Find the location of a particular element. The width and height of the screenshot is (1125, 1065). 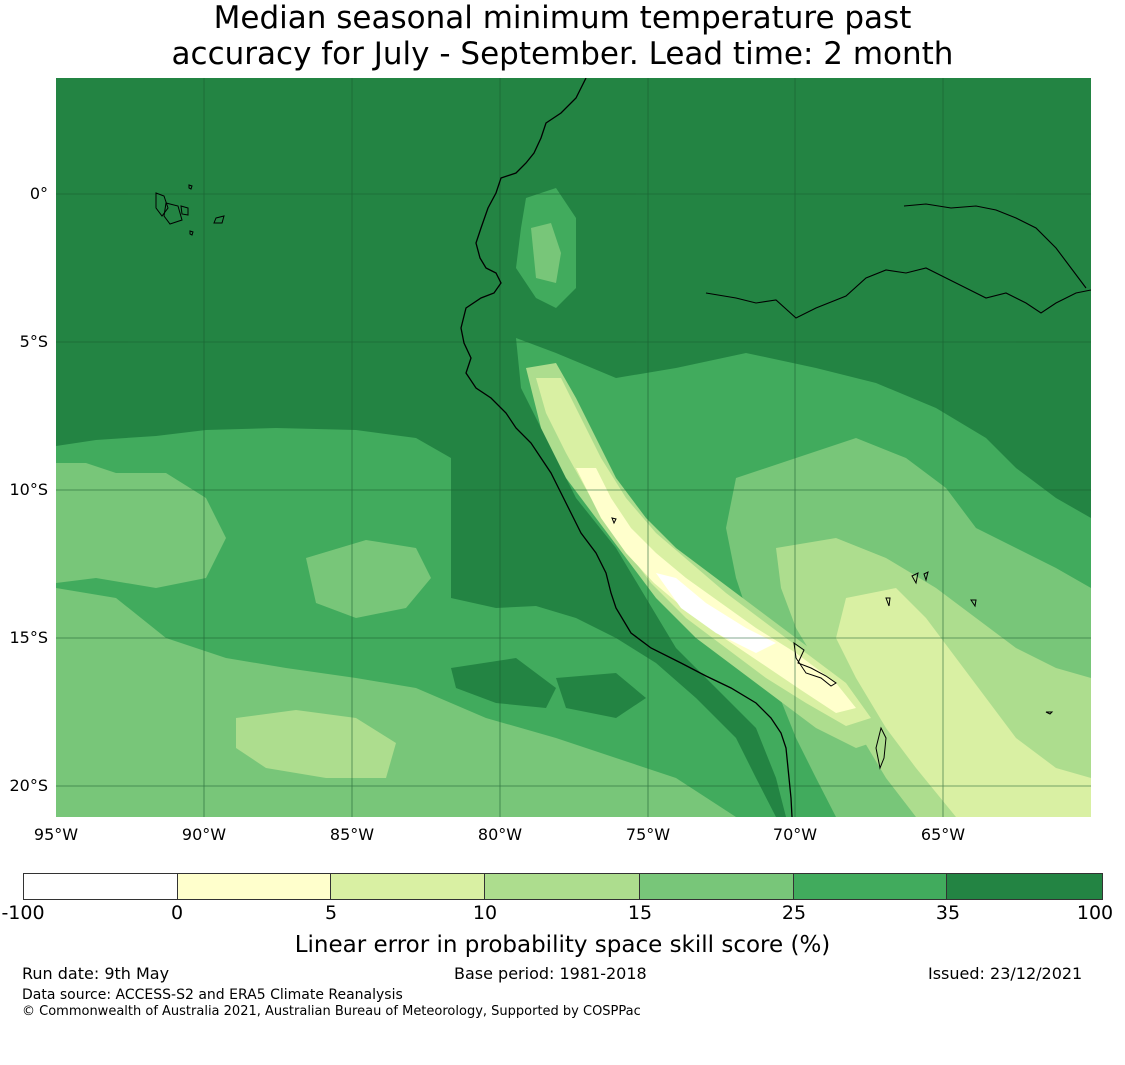

skill-region-15-25-coast is located at coordinates (546, 253).